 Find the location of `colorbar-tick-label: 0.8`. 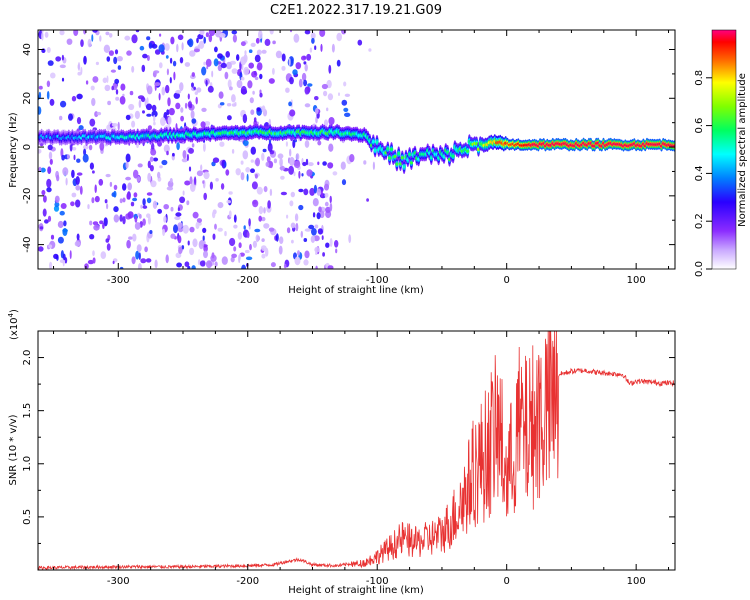

colorbar-tick-label: 0.8 is located at coordinates (699, 78).